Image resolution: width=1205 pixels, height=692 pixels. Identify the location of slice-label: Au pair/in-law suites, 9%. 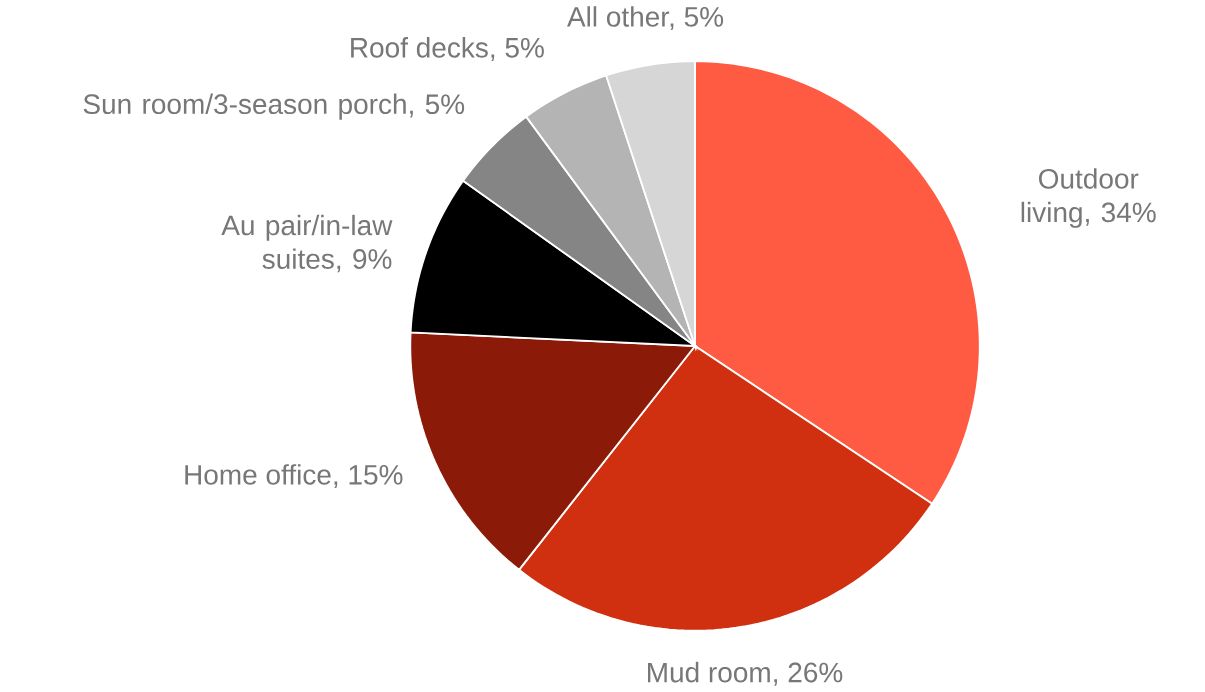
(307, 243).